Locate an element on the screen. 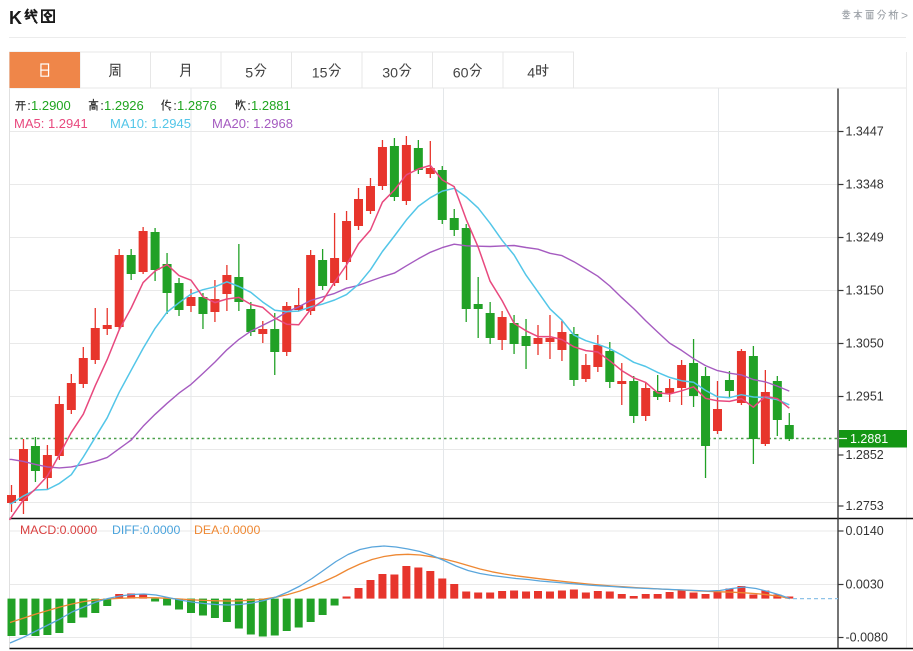  svg-text: 5 is located at coordinates (249, 73).